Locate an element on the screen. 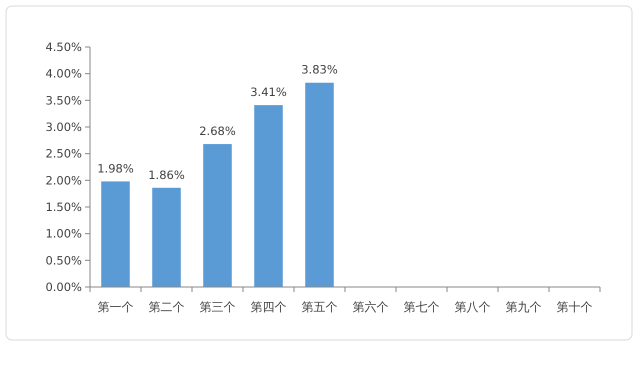 The height and width of the screenshot is (367, 640). x-tick-label: 第六个 is located at coordinates (370, 307).